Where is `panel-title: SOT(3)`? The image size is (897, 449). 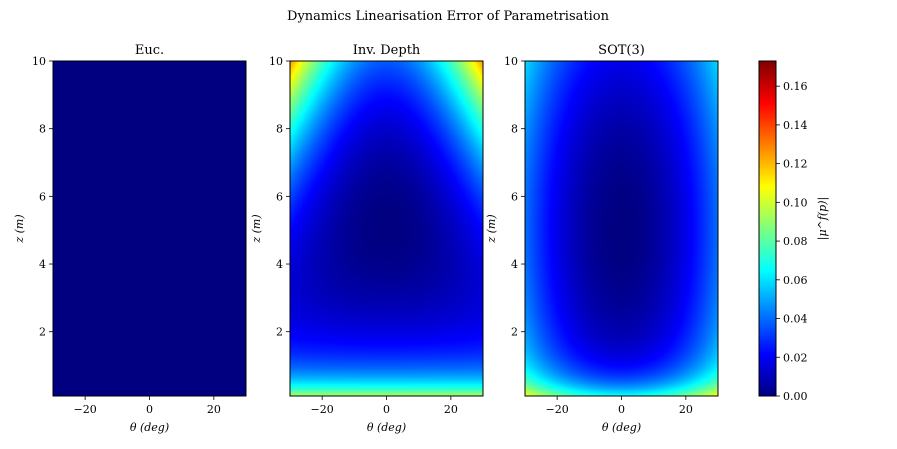
panel-title: SOT(3) is located at coordinates (621, 50).